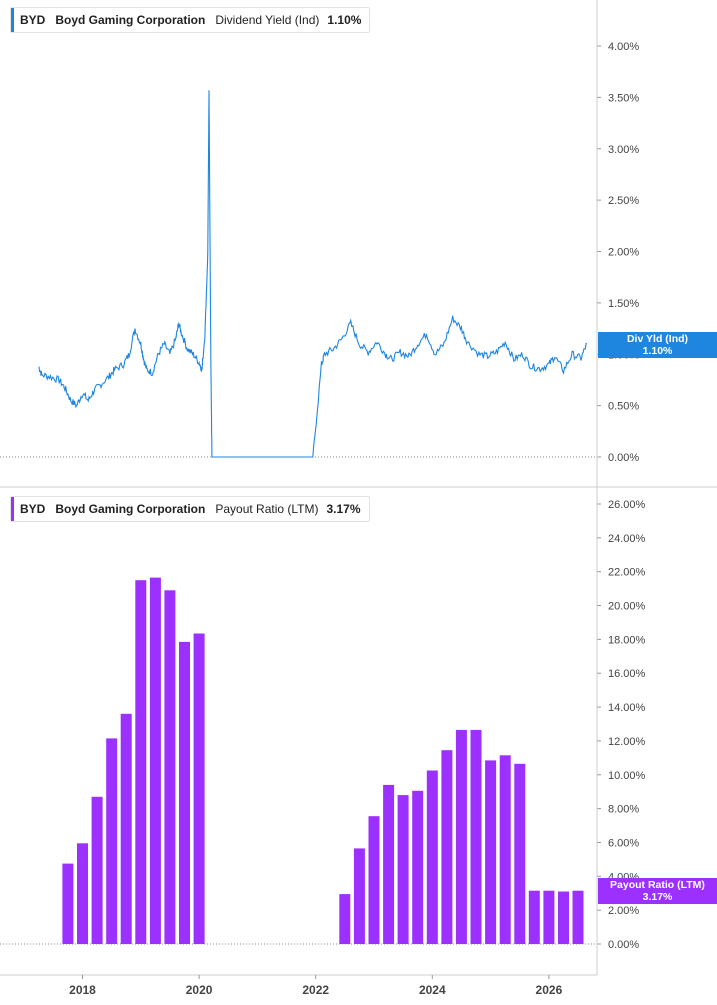  What do you see at coordinates (12, 20) in the screenshot?
I see `yield-legend-swatch` at bounding box center [12, 20].